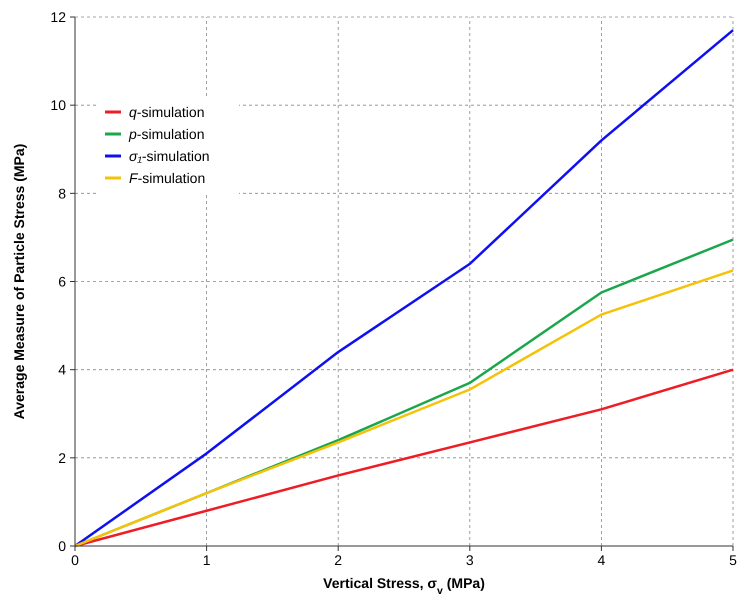 Image resolution: width=753 pixels, height=603 pixels. Describe the element at coordinates (602, 560) in the screenshot. I see `x-tick-label: 4` at that location.